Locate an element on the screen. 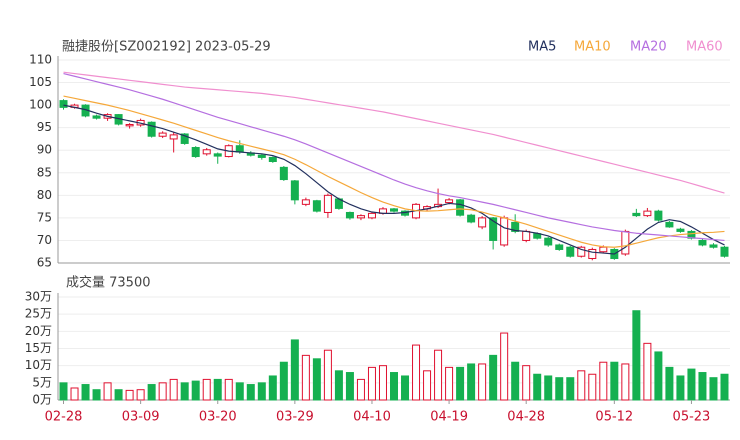 Image resolution: width=740 pixels, height=440 pixels. y-tick-label: 90 is located at coordinates (44, 150).